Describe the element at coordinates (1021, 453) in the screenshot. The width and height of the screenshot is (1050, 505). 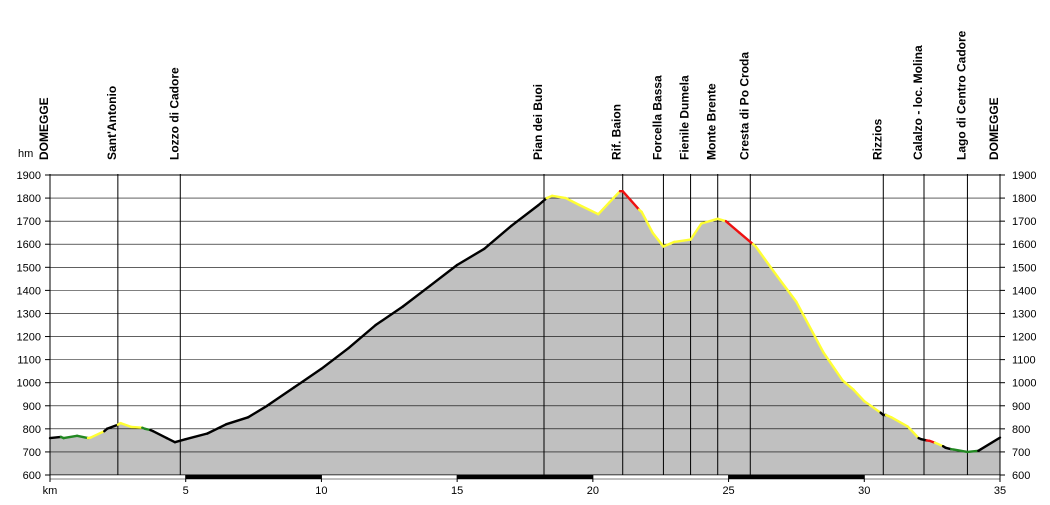
I see `y-tick-label-right: 700` at that location.